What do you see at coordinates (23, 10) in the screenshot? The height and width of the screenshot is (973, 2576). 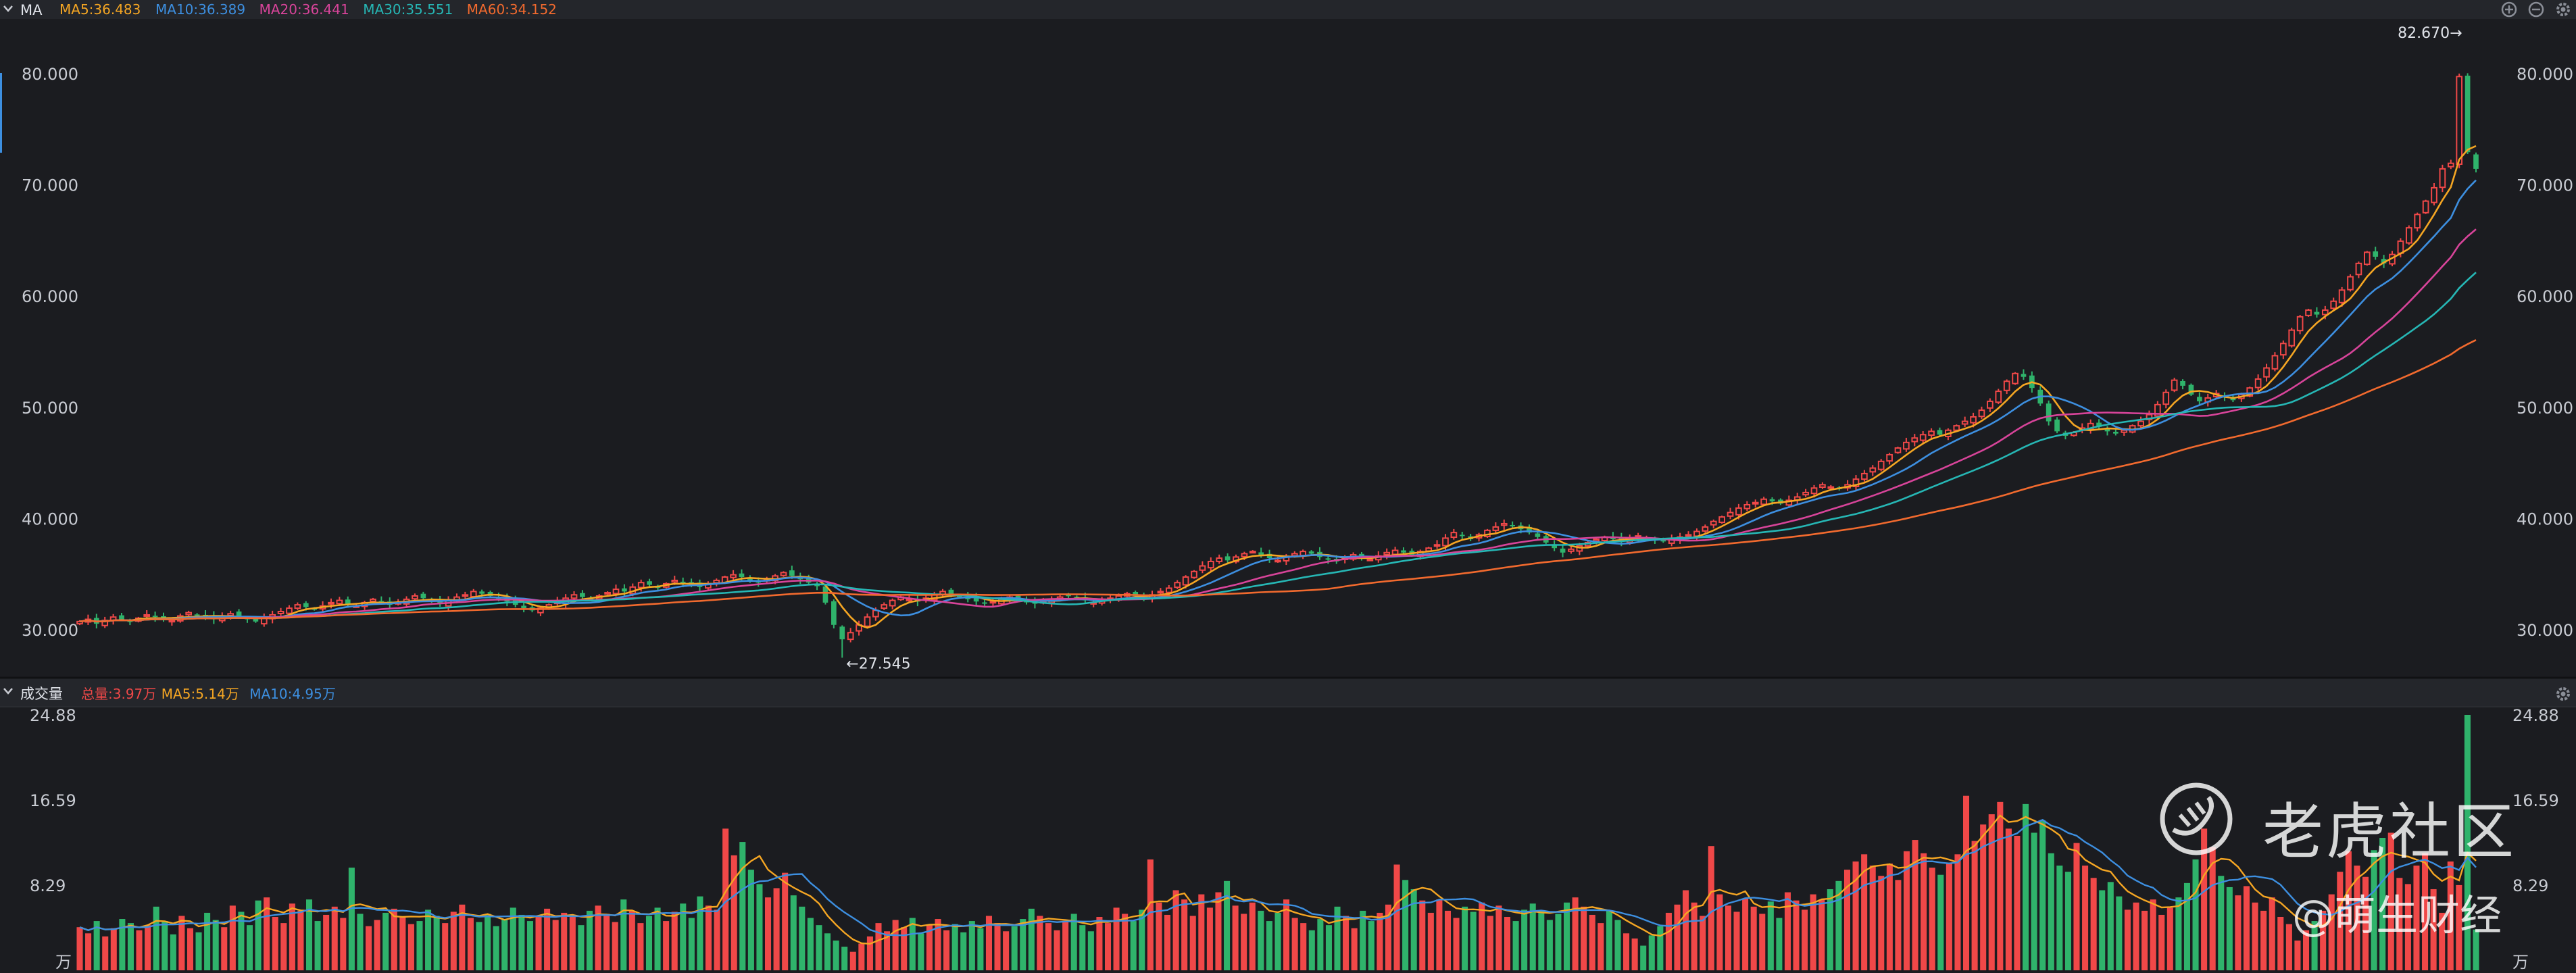 I see `price-panel-toggle: MA` at bounding box center [23, 10].